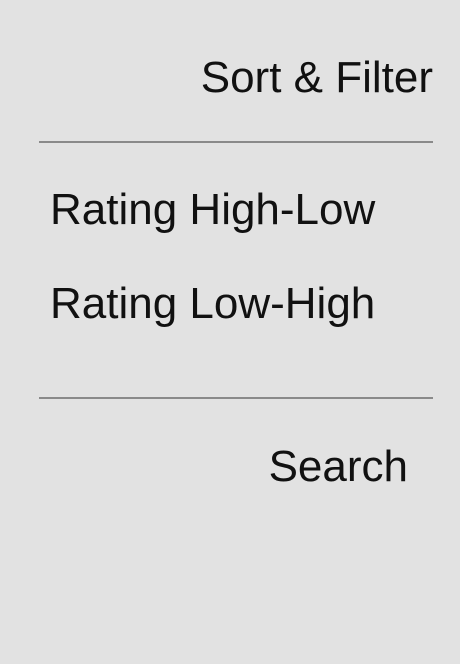 The image size is (460, 664). I want to click on search-option: Search, so click(338, 466).